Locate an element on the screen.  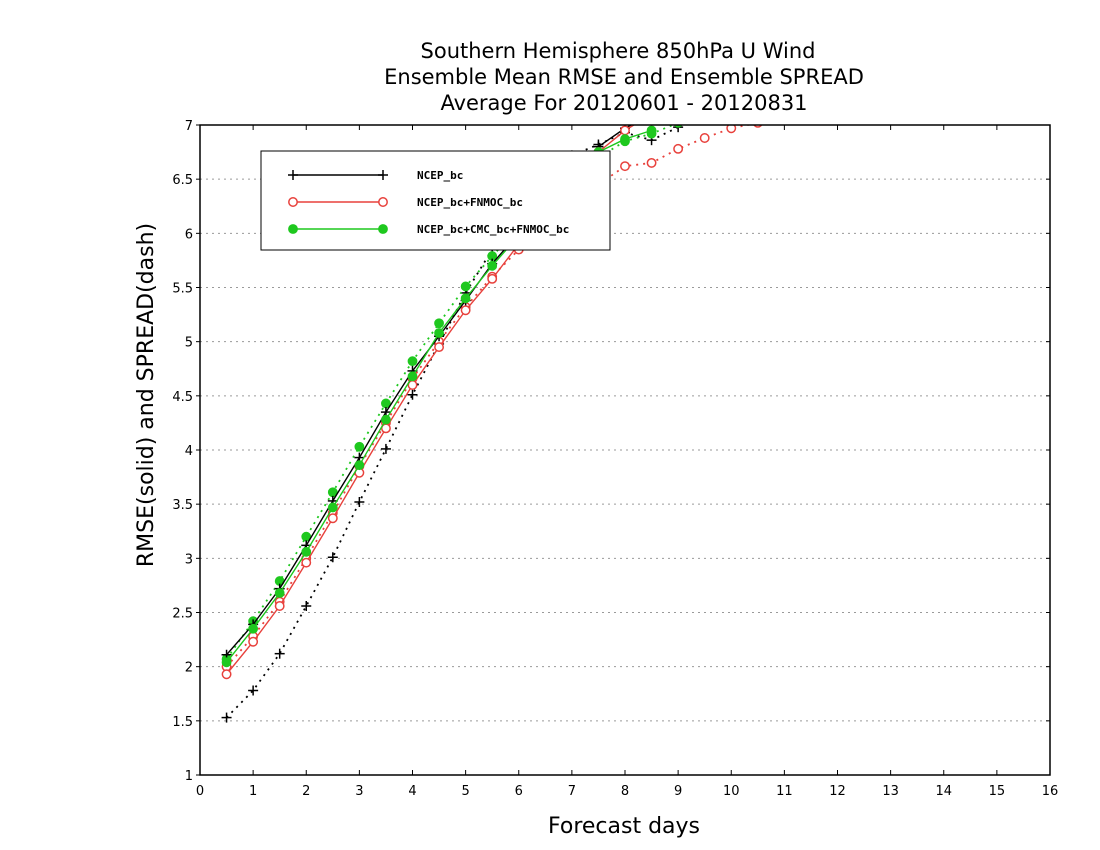
y-tick-label: 3.5 is located at coordinates (182, 505).